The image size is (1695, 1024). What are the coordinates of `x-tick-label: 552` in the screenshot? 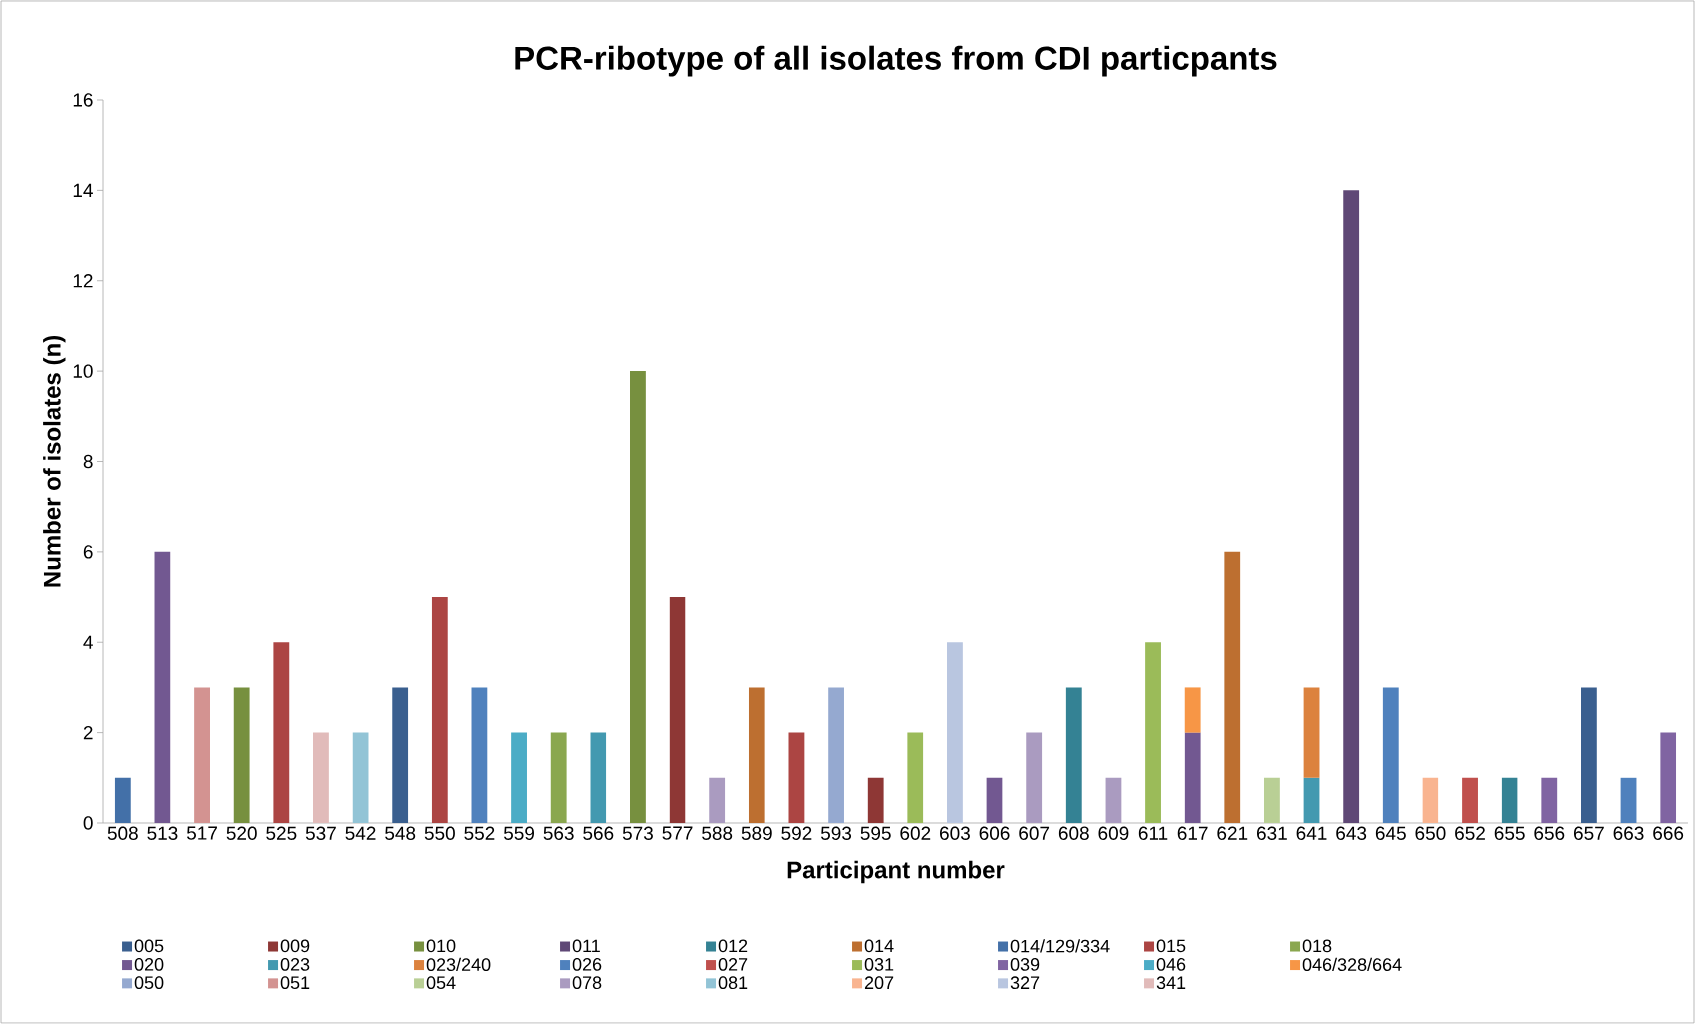 It's located at (479, 833).